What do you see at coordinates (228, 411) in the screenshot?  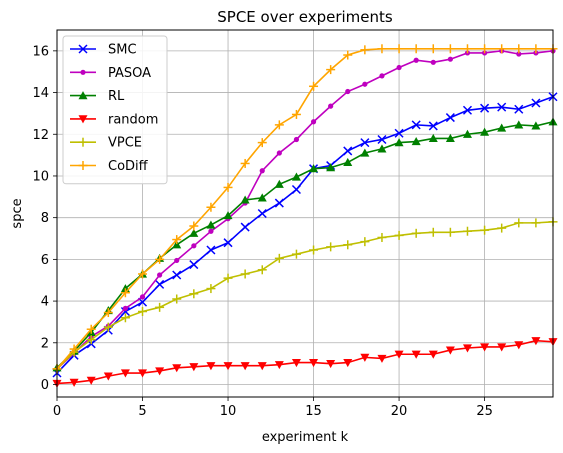 I see `x-tick-label: 10` at bounding box center [228, 411].